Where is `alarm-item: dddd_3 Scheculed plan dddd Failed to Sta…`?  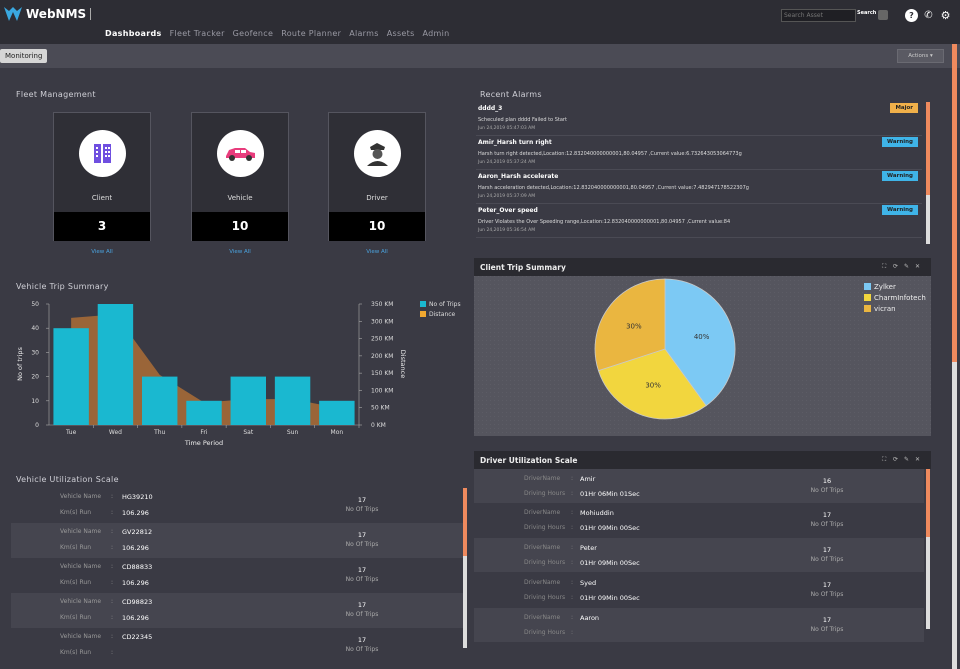 alarm-item: dddd_3 Scheculed plan dddd Failed to Sta… is located at coordinates (699, 119).